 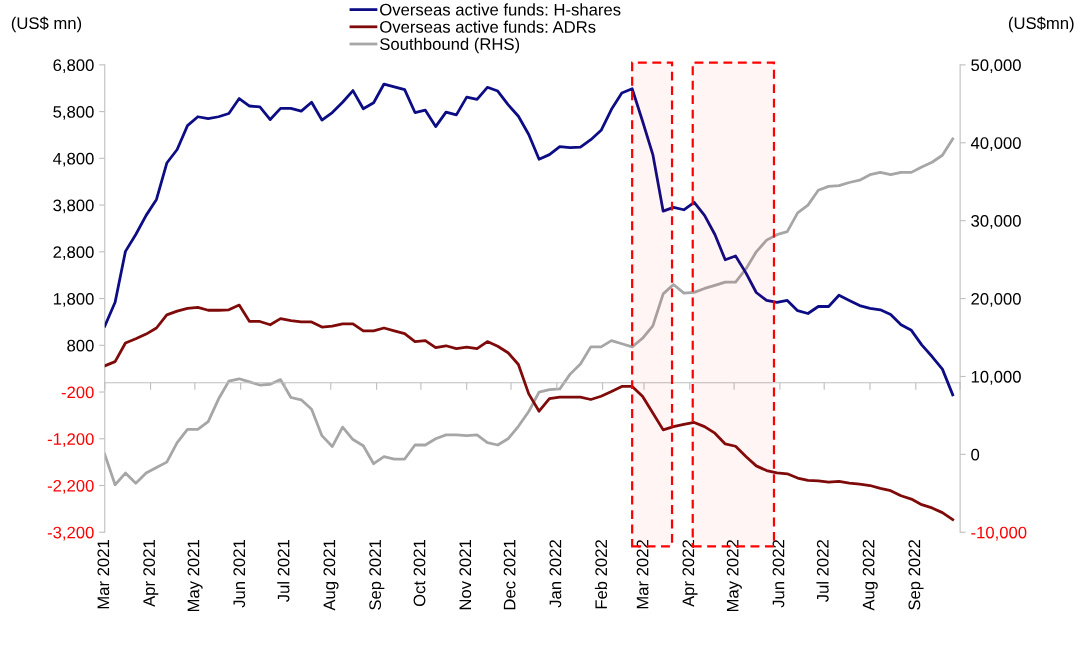 I want to click on x-tick-label: Jan 2022, so click(x=555, y=574).